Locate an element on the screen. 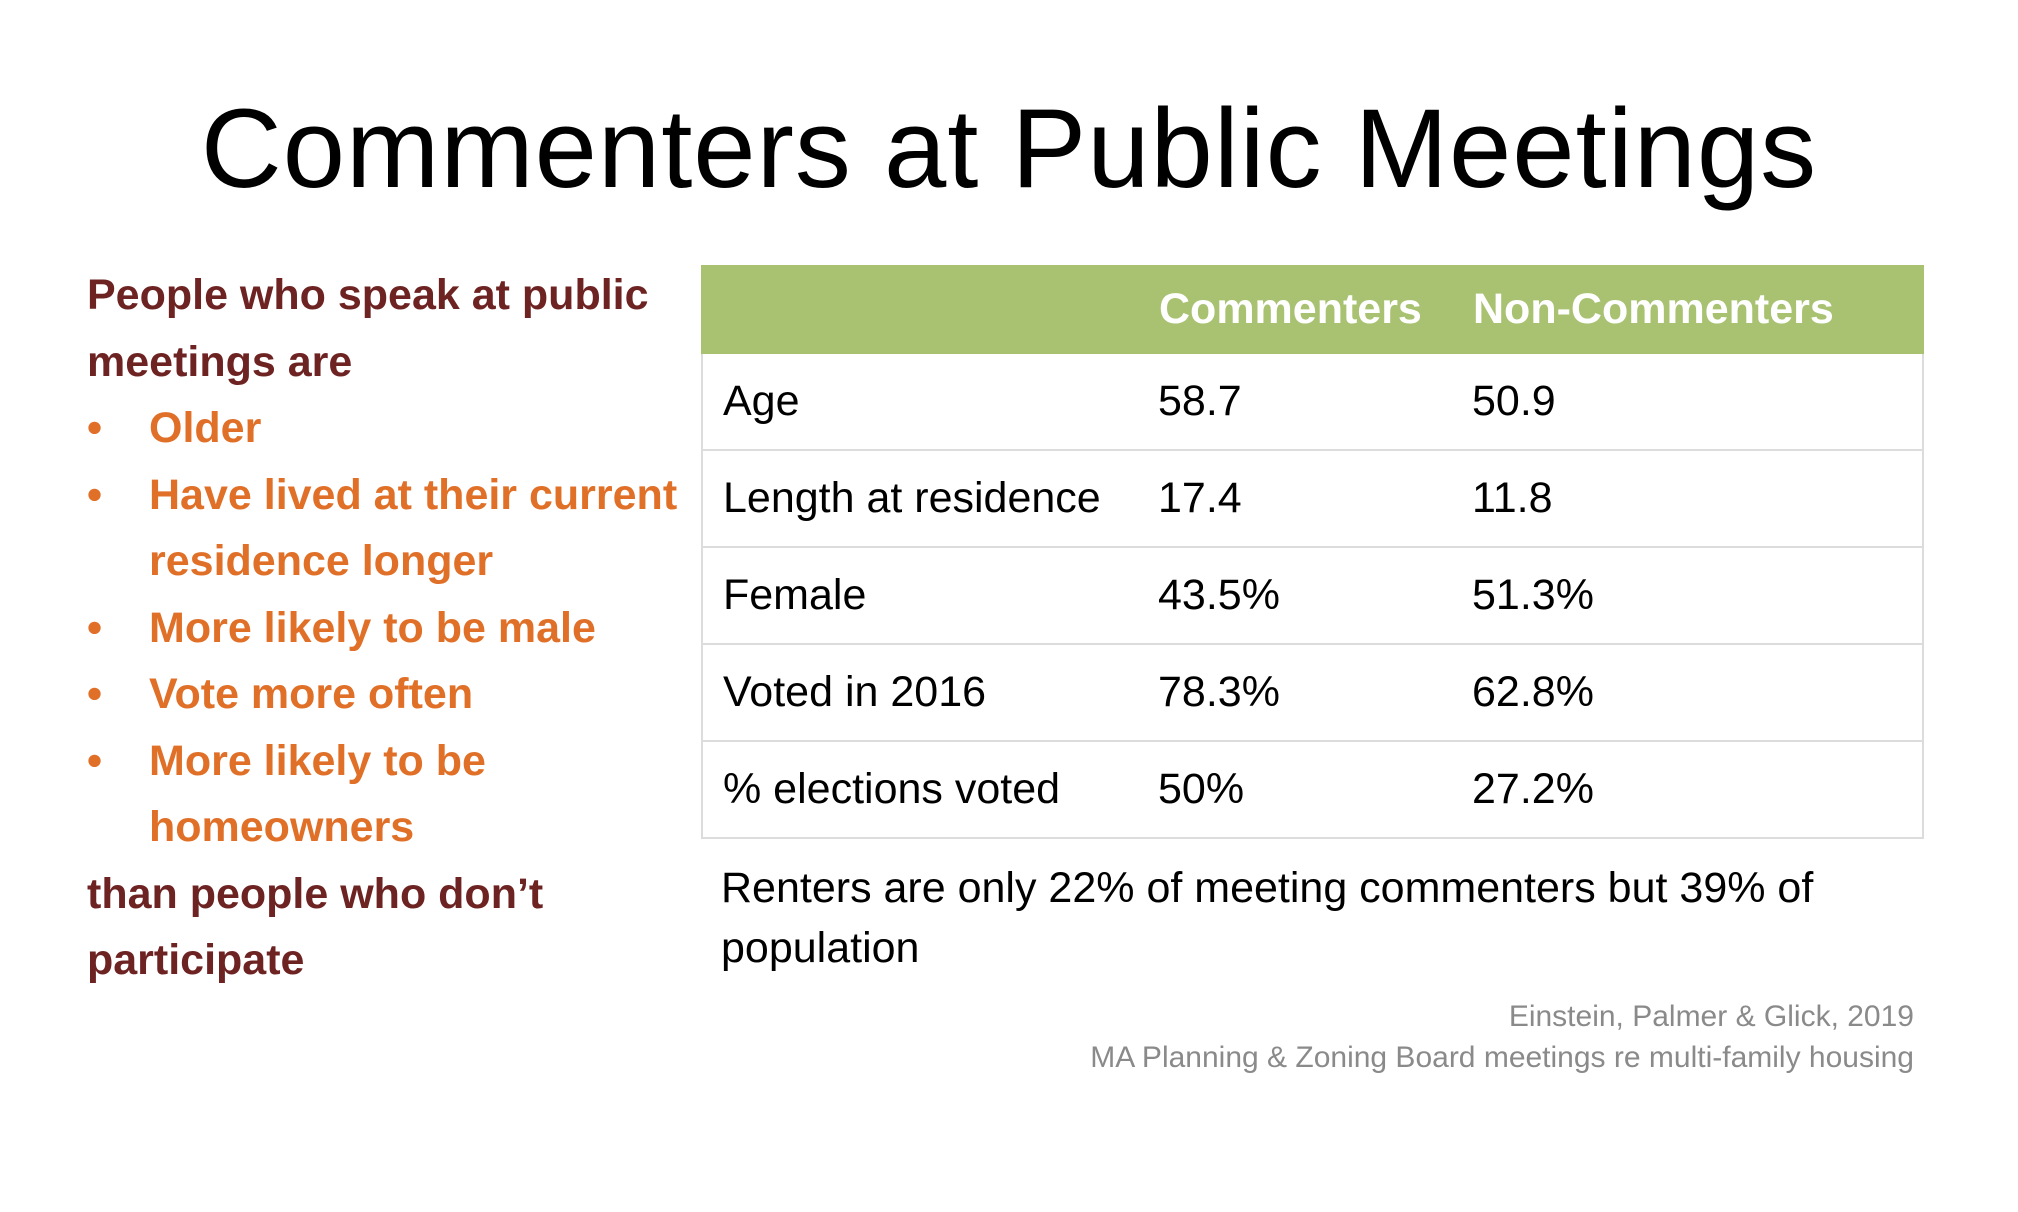  table-header-row: Commenters Non-Commenters is located at coordinates (1312, 309).